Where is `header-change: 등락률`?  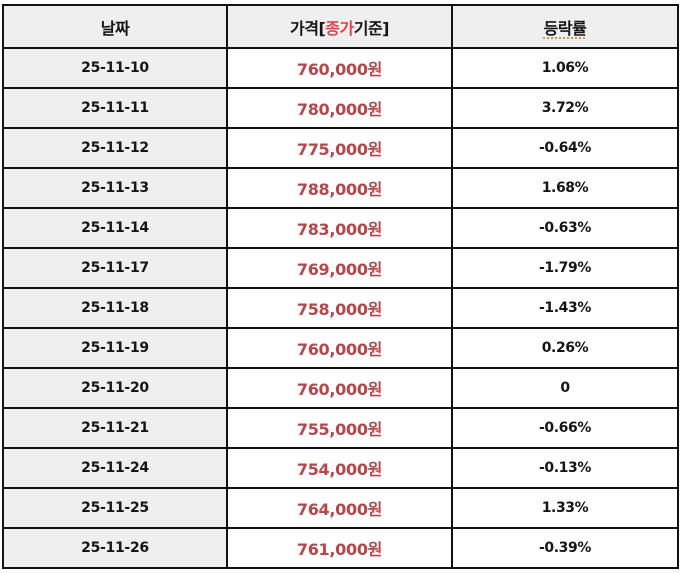 header-change: 등락률 is located at coordinates (565, 26).